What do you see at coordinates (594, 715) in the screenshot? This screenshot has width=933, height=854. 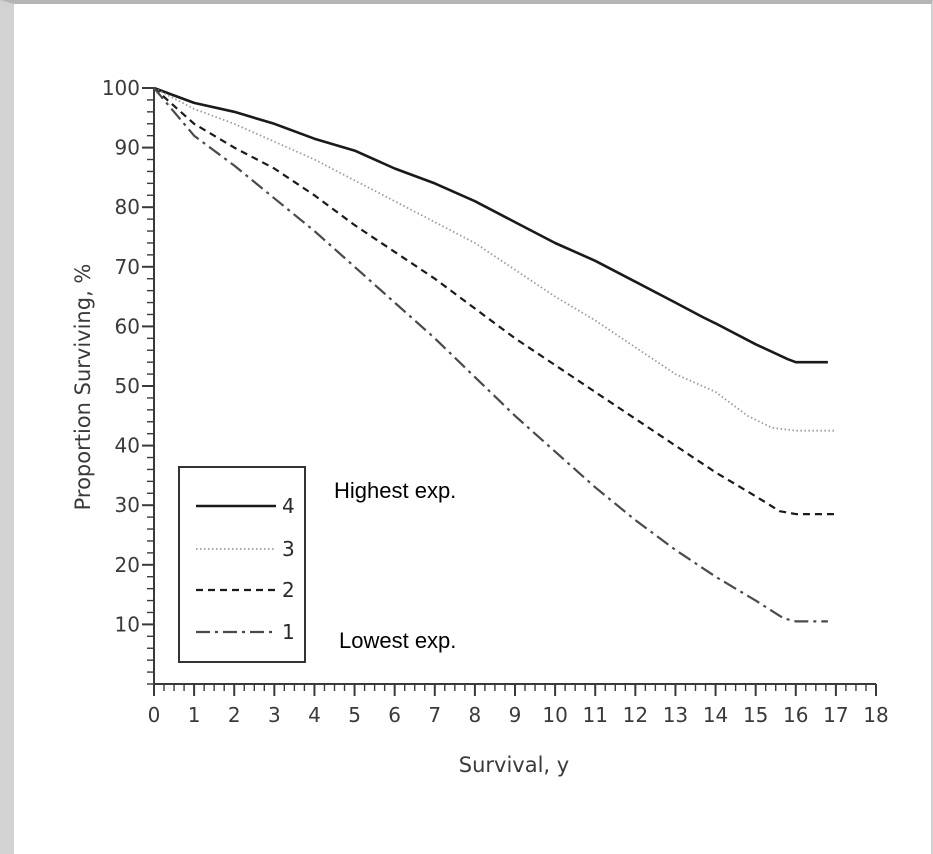 I see `x-tick-label: 11` at bounding box center [594, 715].